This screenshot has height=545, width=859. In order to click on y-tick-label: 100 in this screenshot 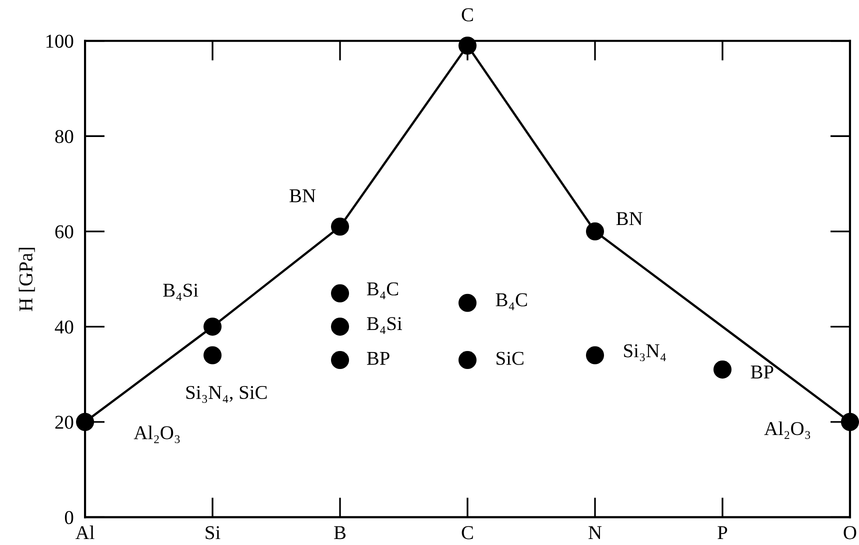, I will do `click(60, 41)`.